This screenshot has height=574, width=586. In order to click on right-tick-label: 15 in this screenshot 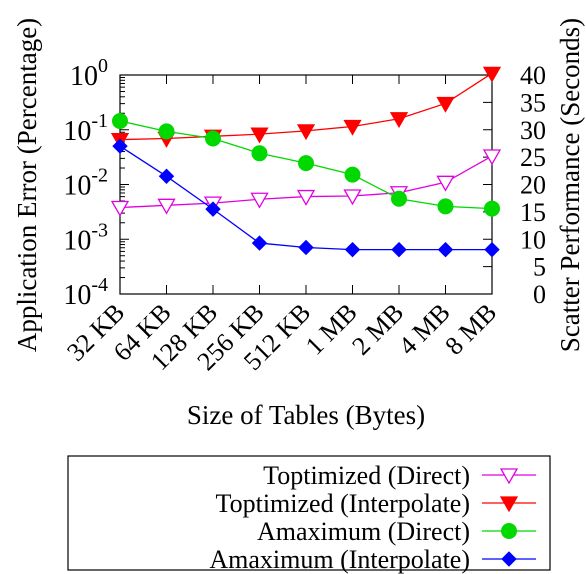, I will do `click(533, 212)`.